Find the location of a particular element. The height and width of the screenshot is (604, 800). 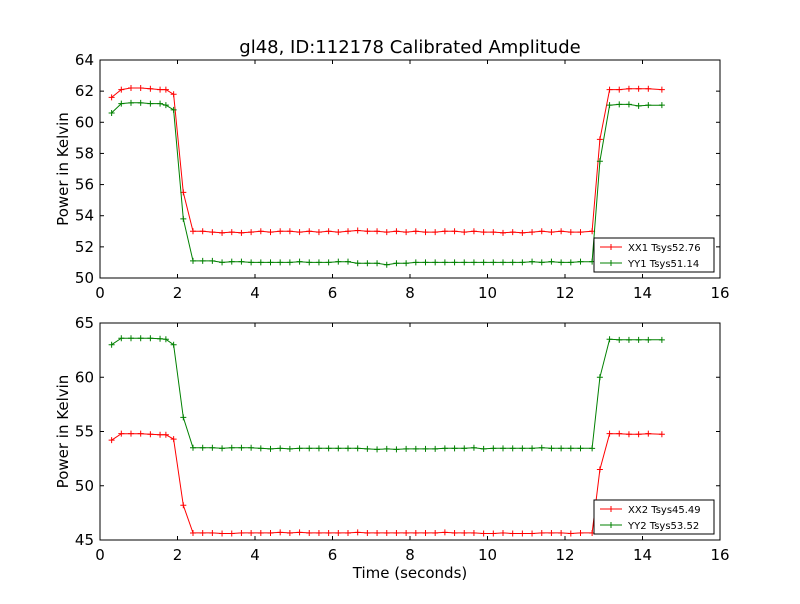

y-tick-label: 58 is located at coordinates (84, 153).